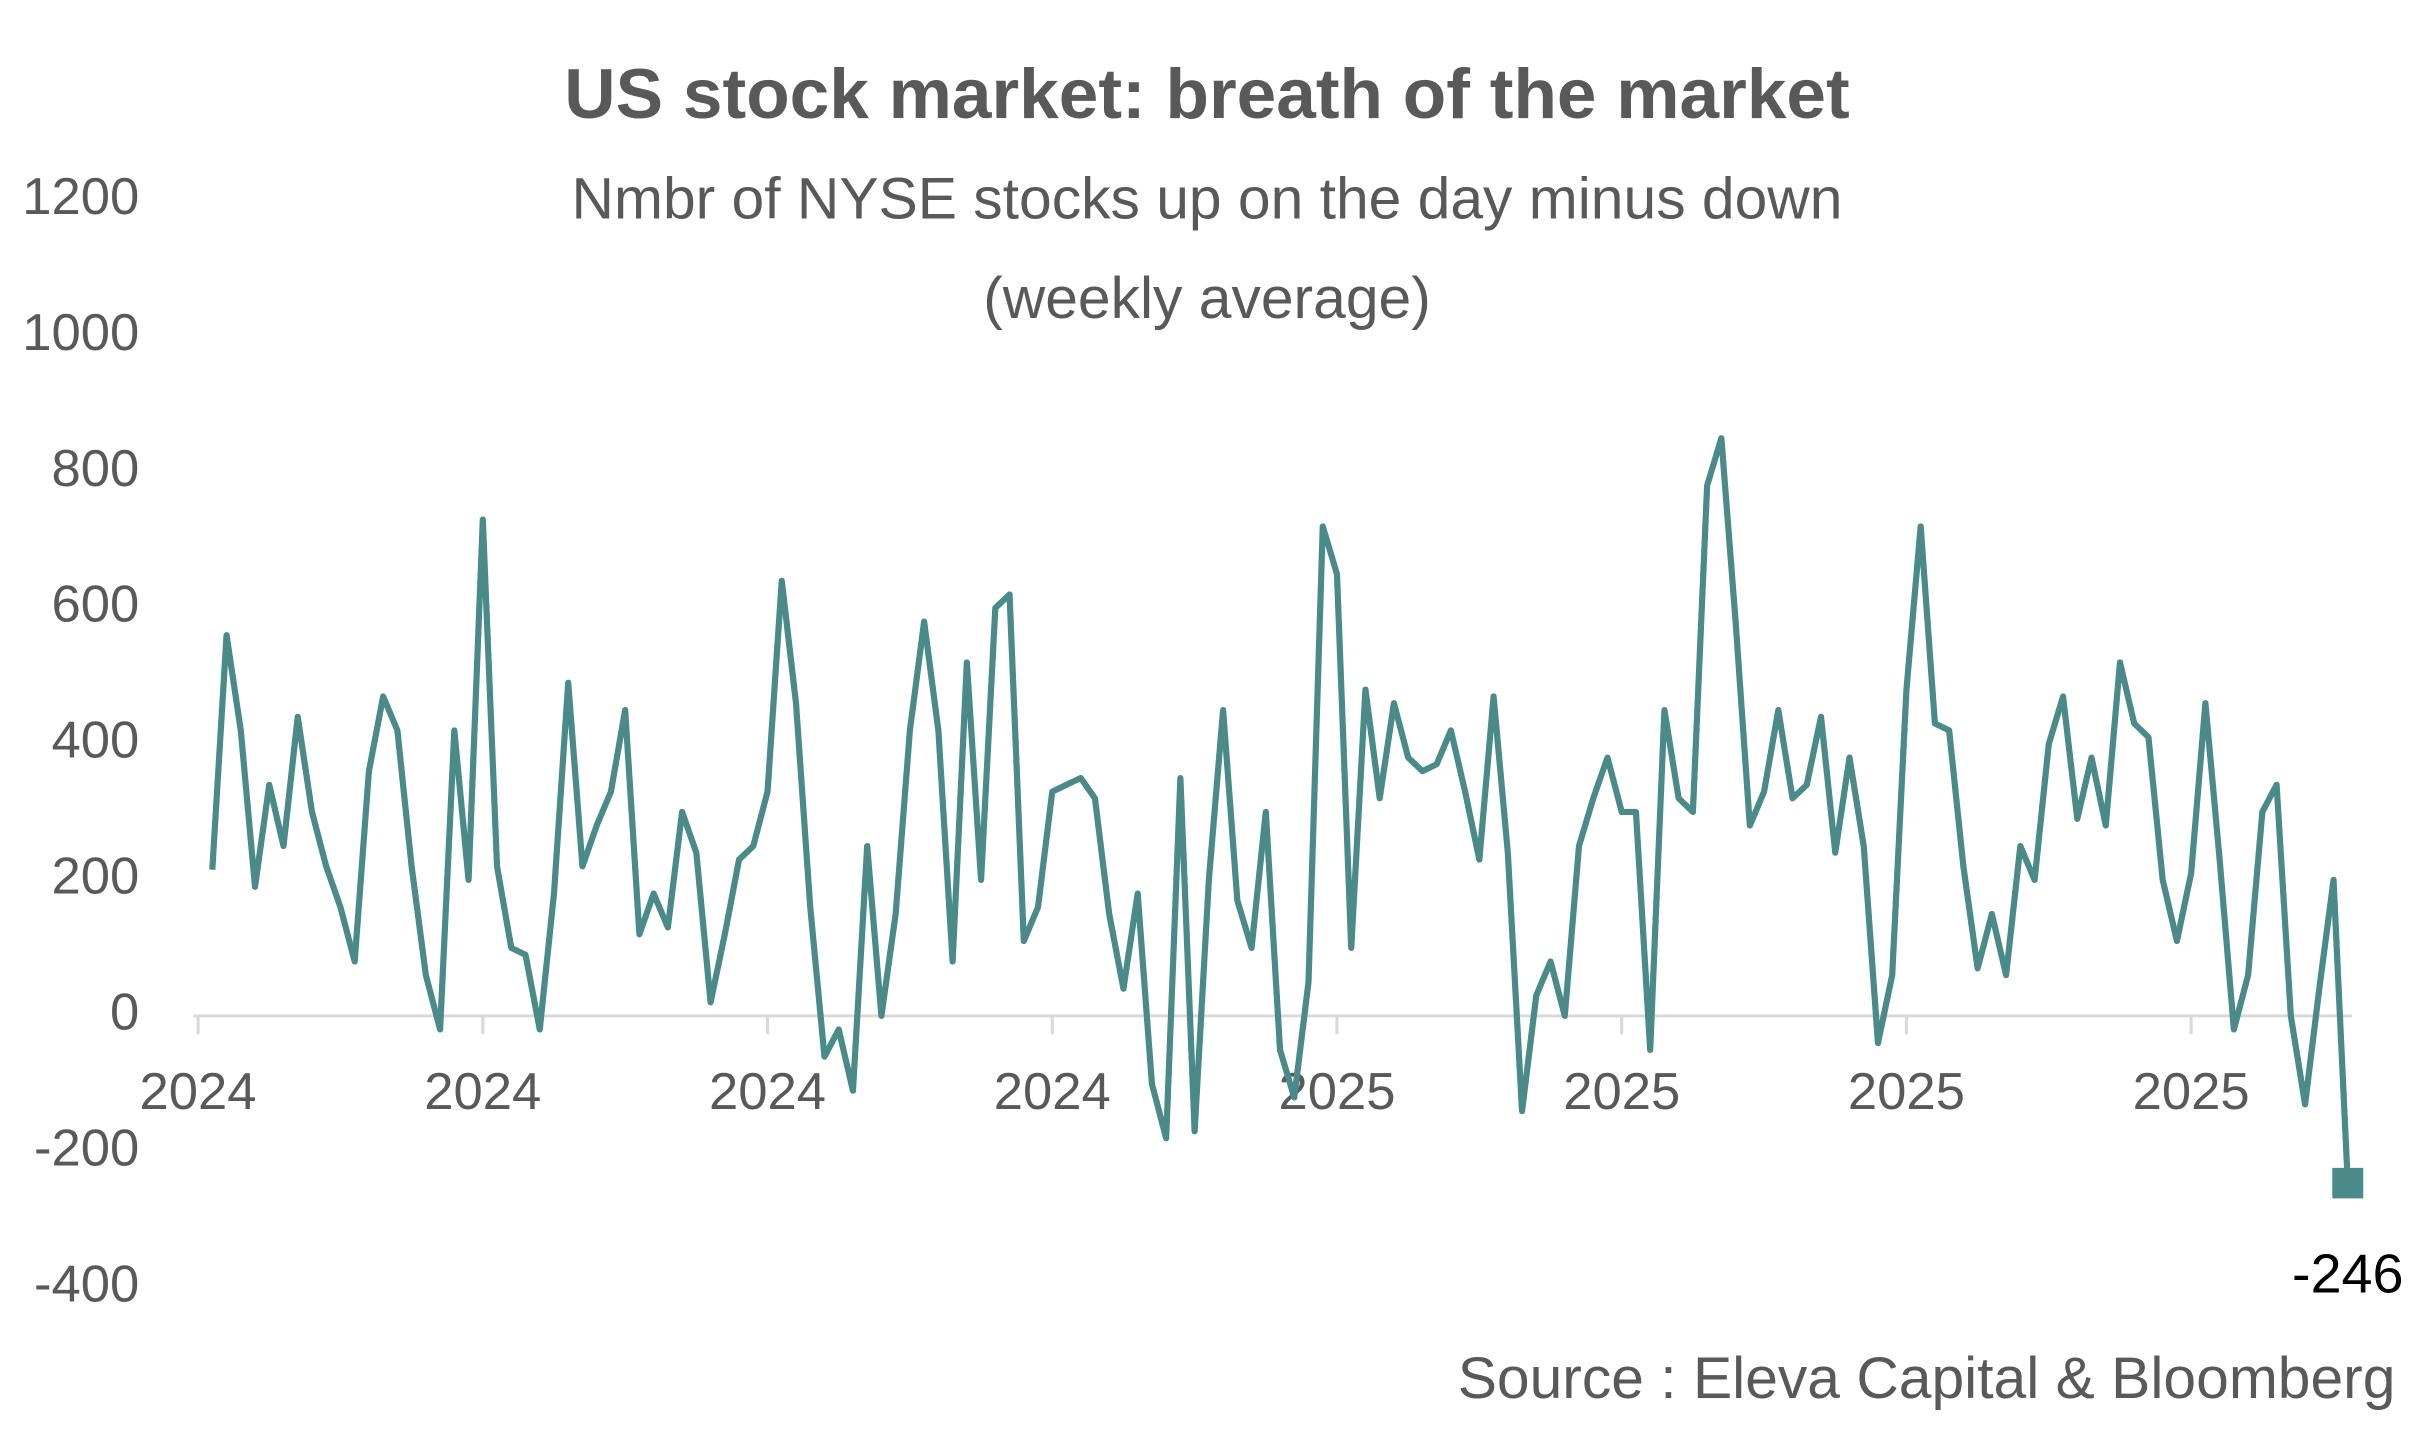 Image resolution: width=2414 pixels, height=1436 pixels. I want to click on y-tick-label: 0, so click(124, 1013).